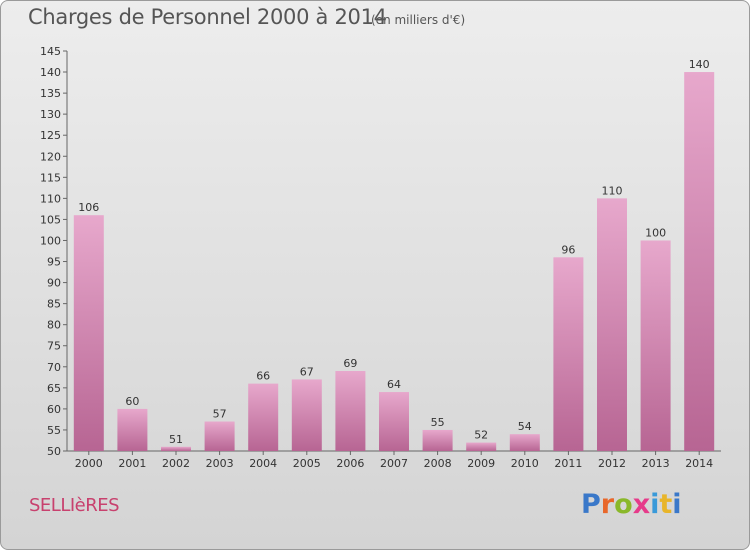 The image size is (750, 550). Describe the element at coordinates (50, 198) in the screenshot. I see `y-tick-label: 110` at that location.